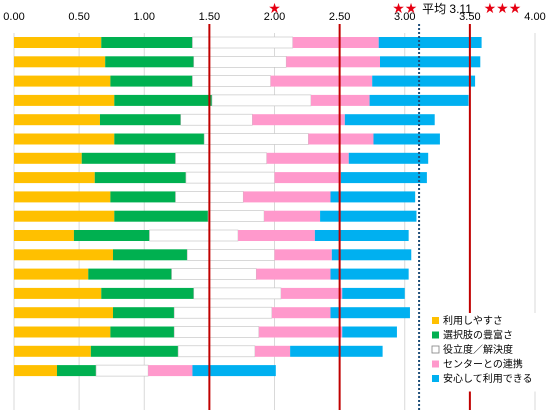 This screenshot has width=550, height=420. What do you see at coordinates (503, 8) in the screenshot?
I see `star-marker-3: ★★★` at bounding box center [503, 8].